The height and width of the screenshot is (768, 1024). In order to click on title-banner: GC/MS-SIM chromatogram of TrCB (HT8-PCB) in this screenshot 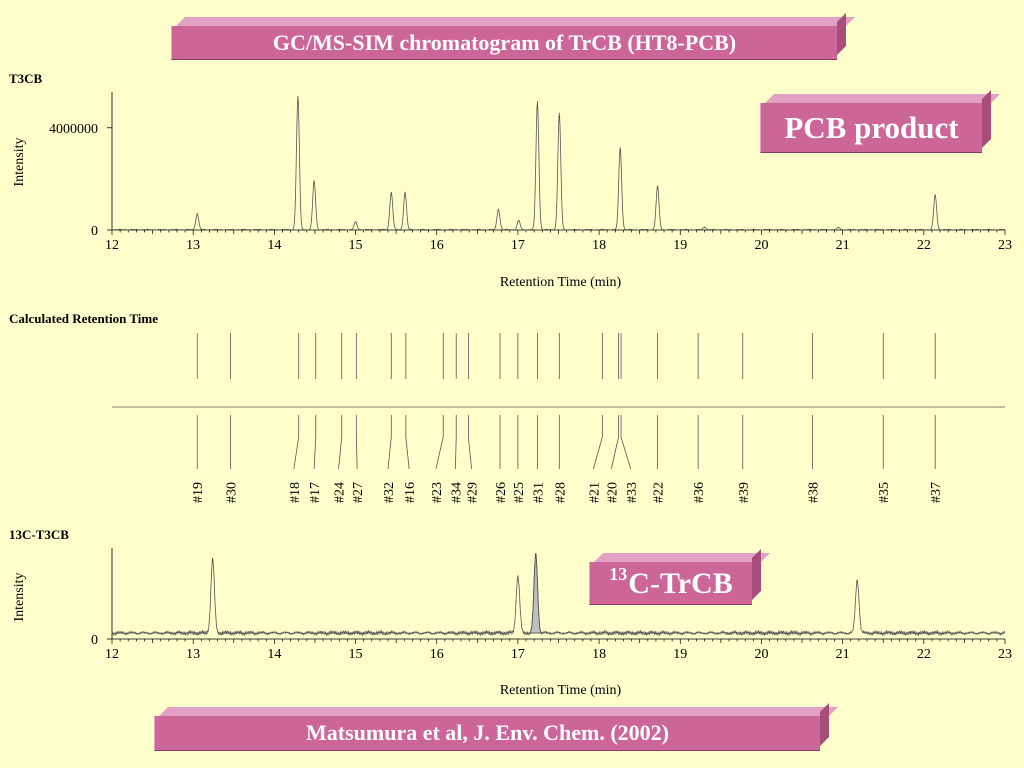, I will do `click(504, 43)`.